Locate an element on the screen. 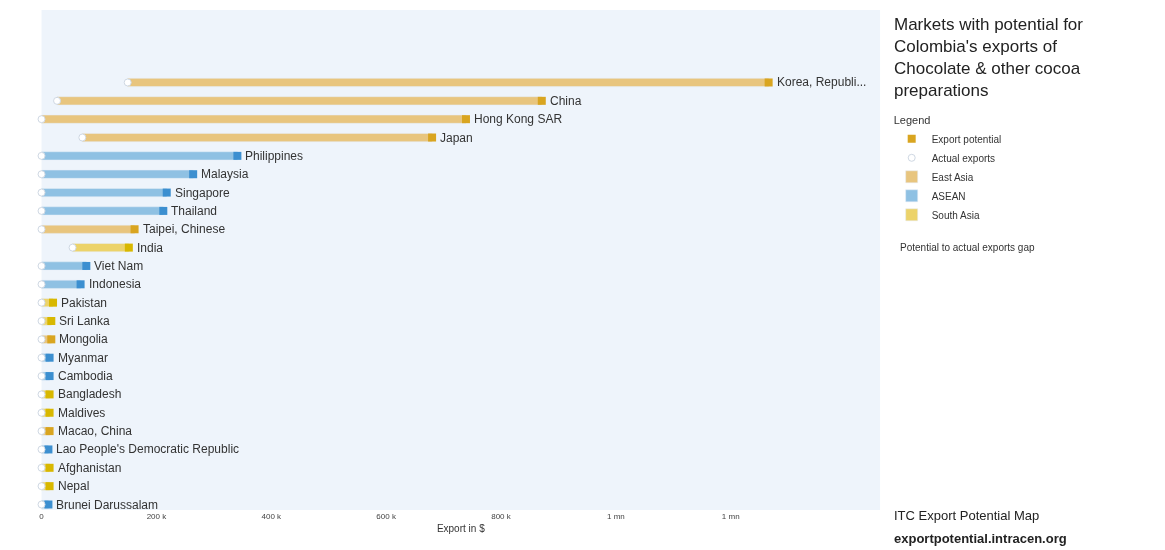  y-tick-label: Thailand is located at coordinates (194, 211).